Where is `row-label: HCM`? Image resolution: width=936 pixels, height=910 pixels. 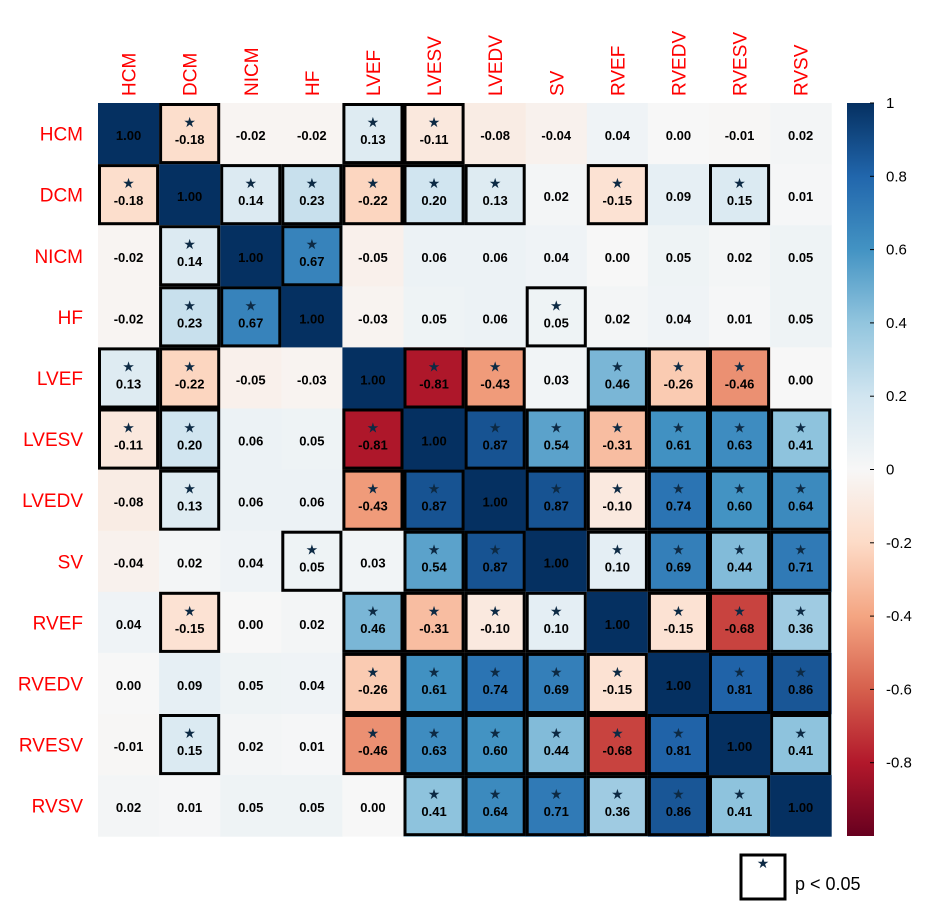 row-label: HCM is located at coordinates (61, 135).